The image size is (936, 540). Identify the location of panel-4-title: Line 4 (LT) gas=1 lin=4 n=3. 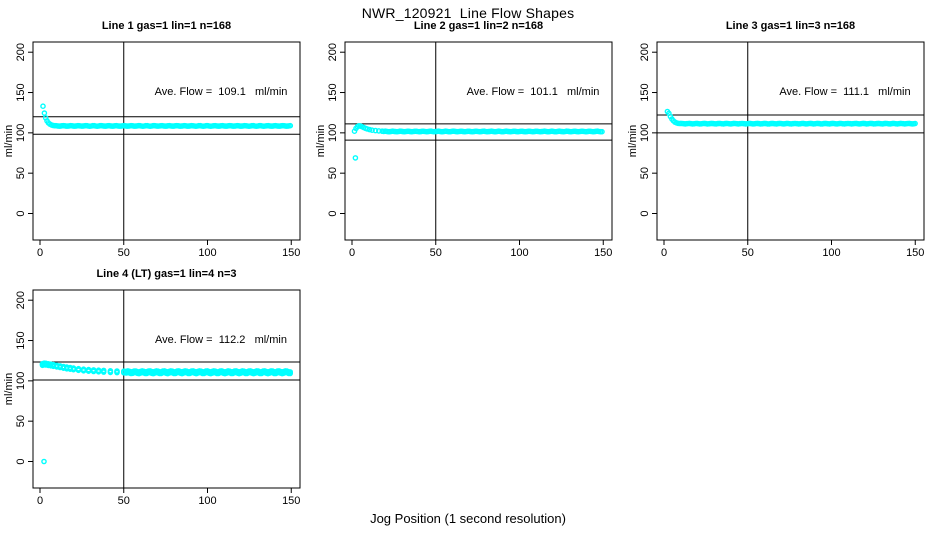
(166, 274).